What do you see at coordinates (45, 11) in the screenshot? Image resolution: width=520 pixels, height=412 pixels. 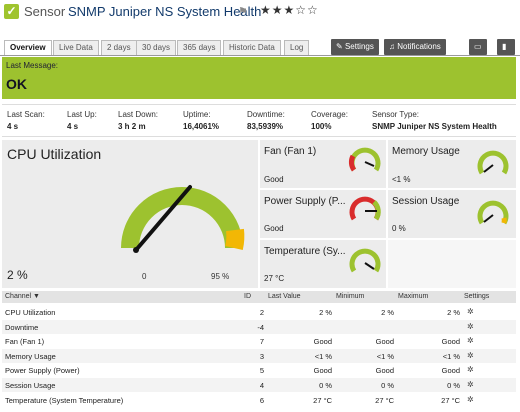 I see `sensor-type-label: Sensor` at bounding box center [45, 11].